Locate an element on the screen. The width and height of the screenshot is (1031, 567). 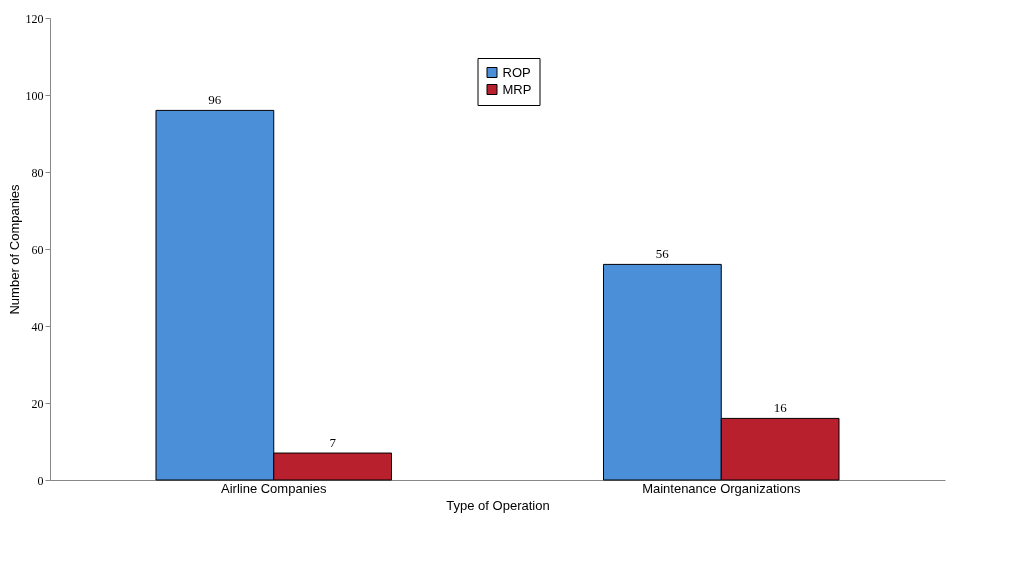
y-tick-label: 80 is located at coordinates (37, 172).